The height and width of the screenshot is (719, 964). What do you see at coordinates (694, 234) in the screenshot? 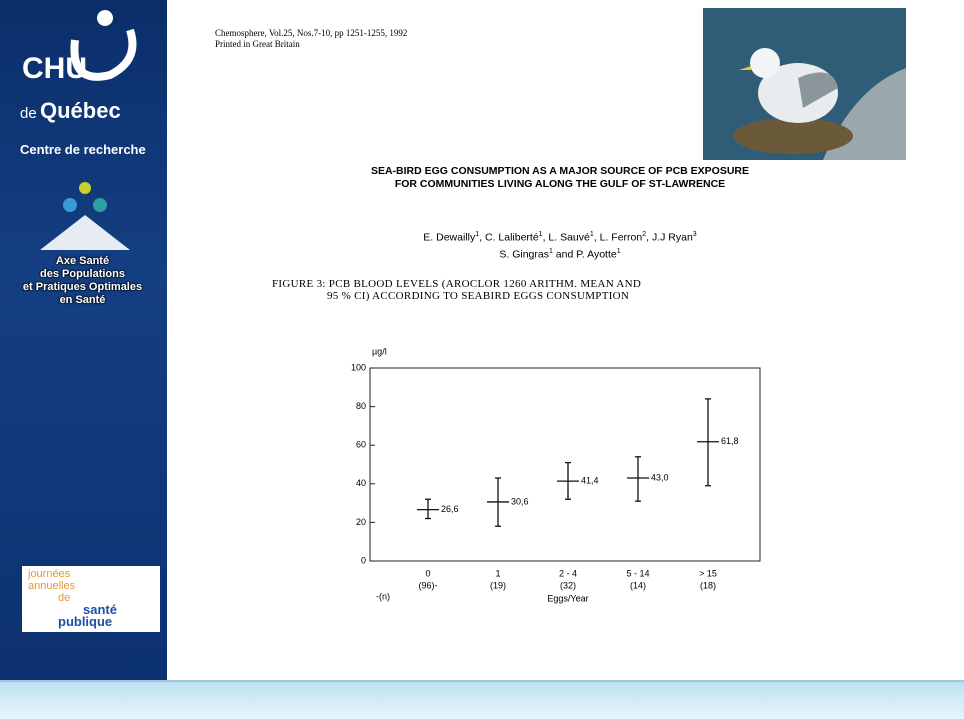
I see `author-affiliation: 3` at bounding box center [694, 234].